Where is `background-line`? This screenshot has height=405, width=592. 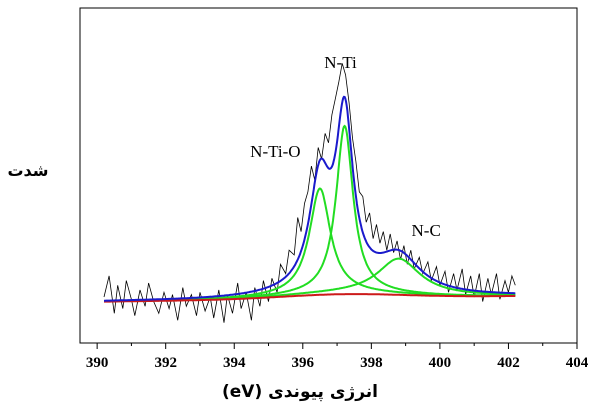 background-line is located at coordinates (310, 298).